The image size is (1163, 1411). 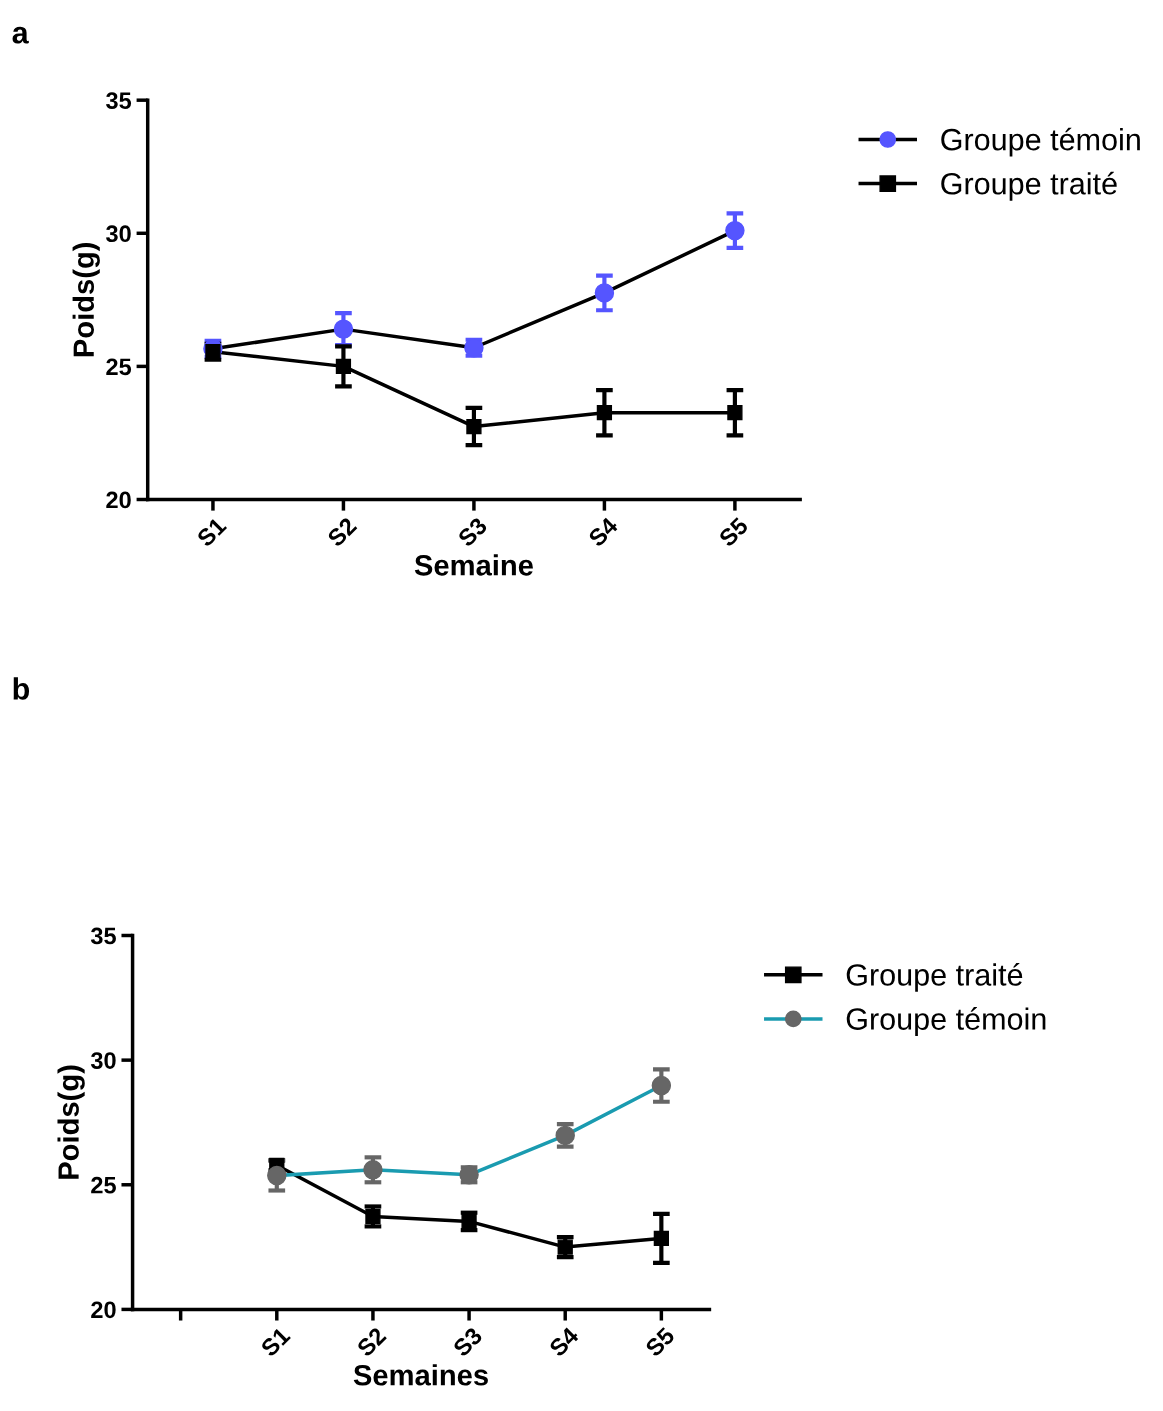 What do you see at coordinates (420, 1375) in the screenshot?
I see `x-axis-title: Semaines` at bounding box center [420, 1375].